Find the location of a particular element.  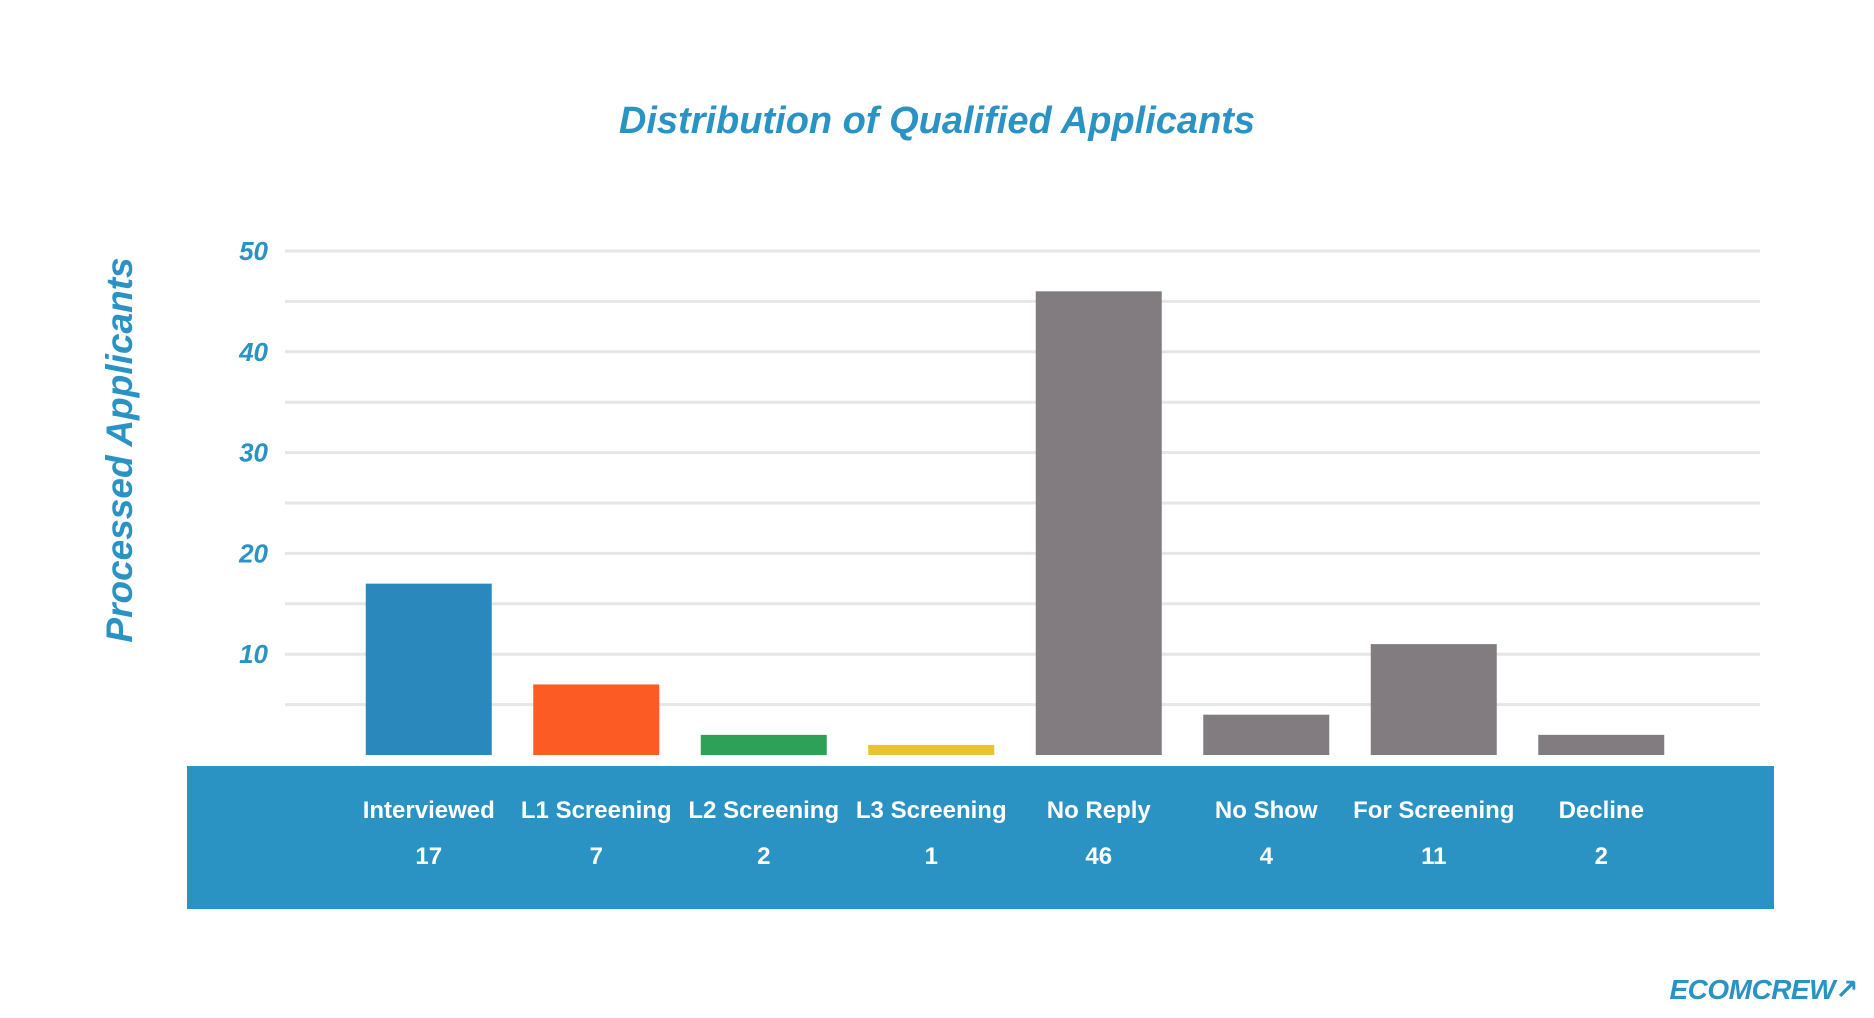

value-label: 17 is located at coordinates (428, 856).